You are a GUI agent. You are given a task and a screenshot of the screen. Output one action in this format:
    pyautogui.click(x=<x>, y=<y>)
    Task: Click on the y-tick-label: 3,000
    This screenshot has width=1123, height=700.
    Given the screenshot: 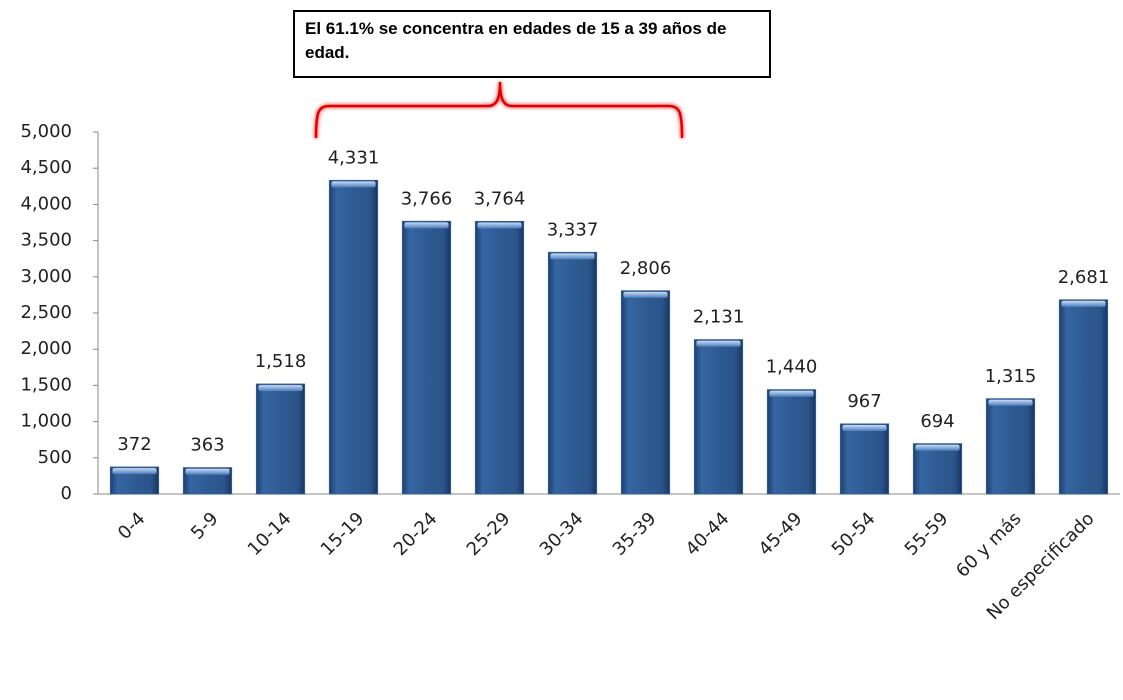 What is the action you would take?
    pyautogui.click(x=46, y=276)
    